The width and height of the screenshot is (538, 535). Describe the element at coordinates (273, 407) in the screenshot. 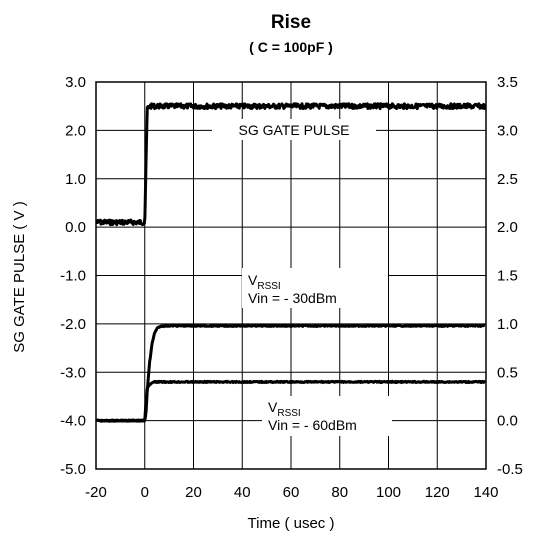

I see `annotation-rssi-60-v: V` at that location.